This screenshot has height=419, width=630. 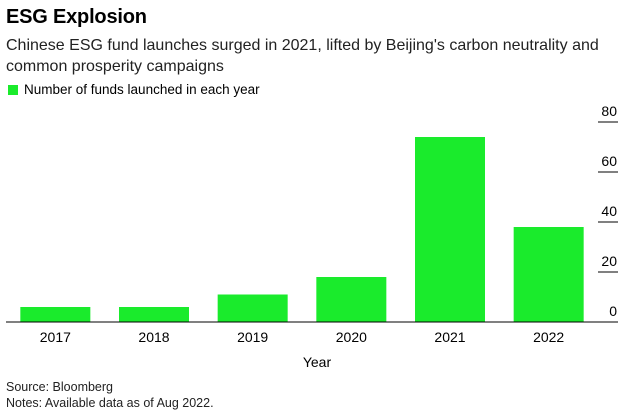 I want to click on legend-swatch, so click(x=13, y=89).